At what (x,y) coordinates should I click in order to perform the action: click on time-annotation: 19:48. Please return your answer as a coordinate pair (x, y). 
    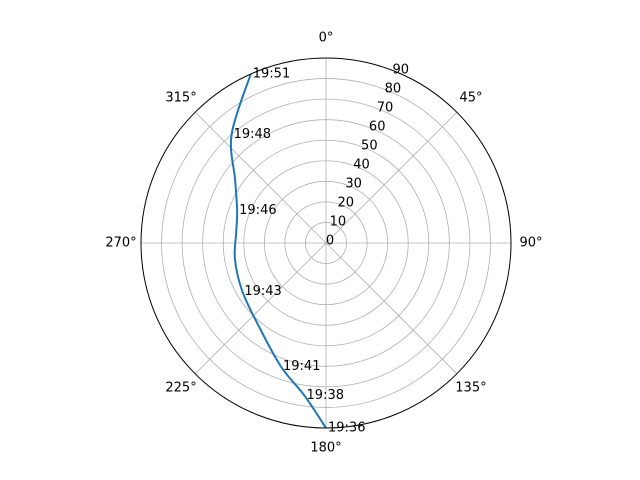
    Looking at the image, I should click on (252, 134).